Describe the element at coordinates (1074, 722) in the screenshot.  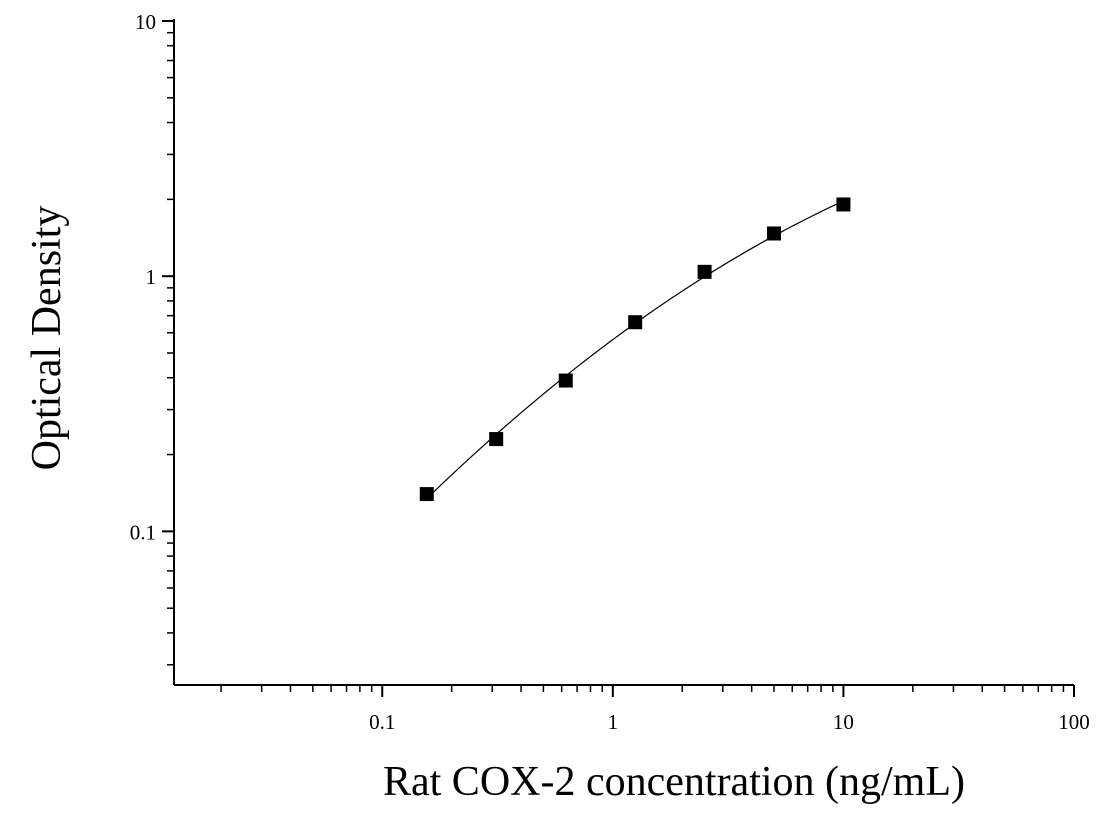
I see `x-tick-label: 100` at that location.